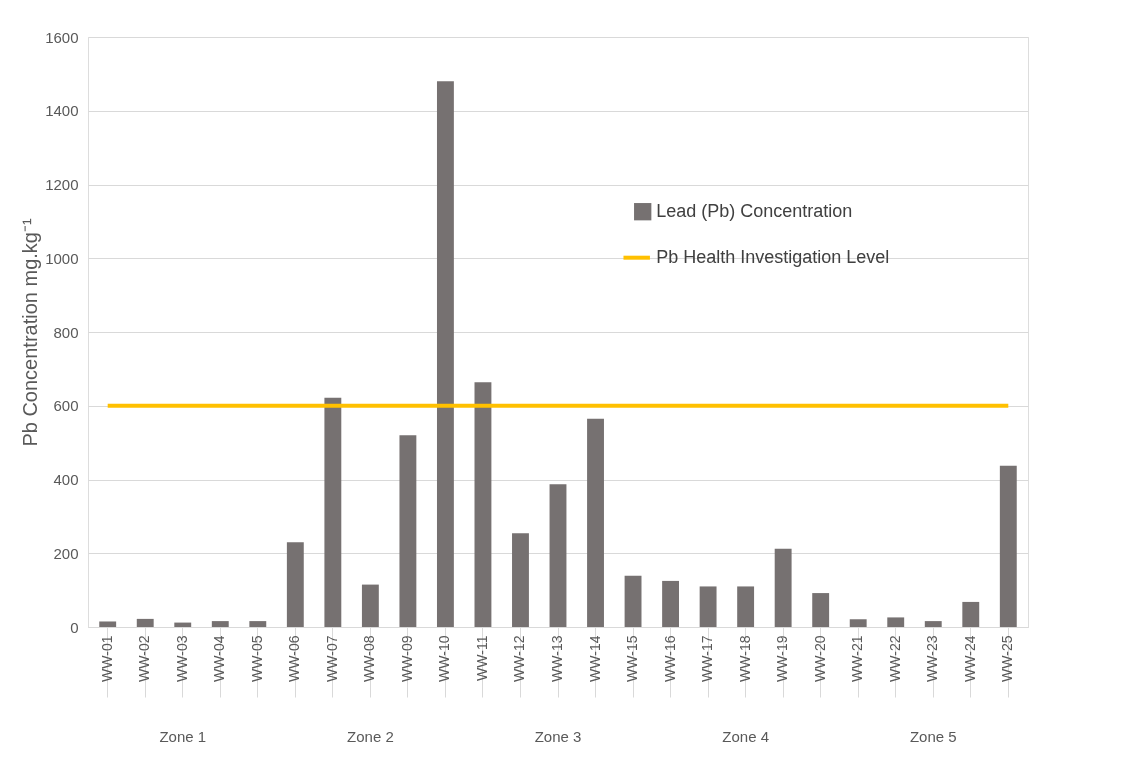  Describe the element at coordinates (369, 658) in the screenshot. I see `x-tick-label: WW-08` at that location.